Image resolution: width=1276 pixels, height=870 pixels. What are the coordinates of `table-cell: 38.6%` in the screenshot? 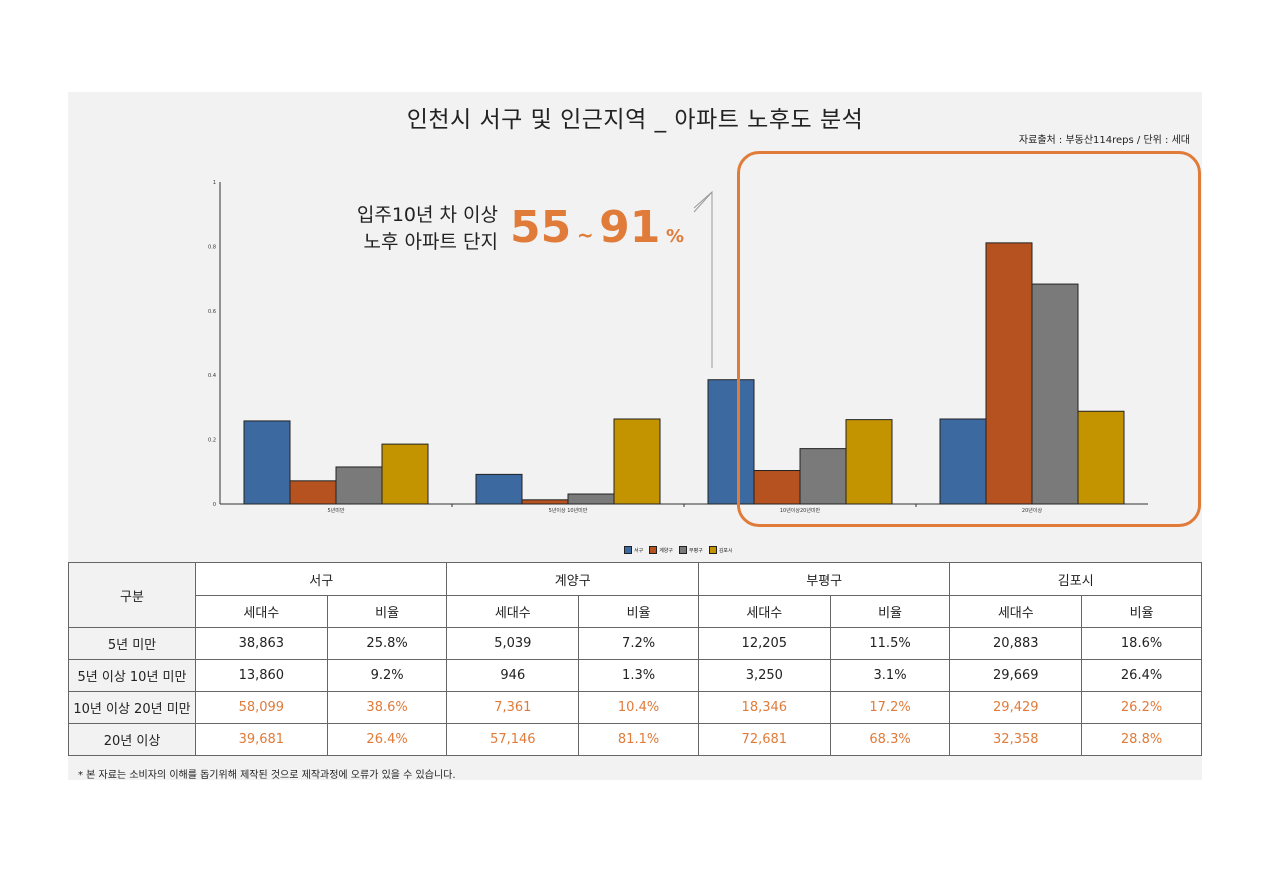 It's located at (387, 707).